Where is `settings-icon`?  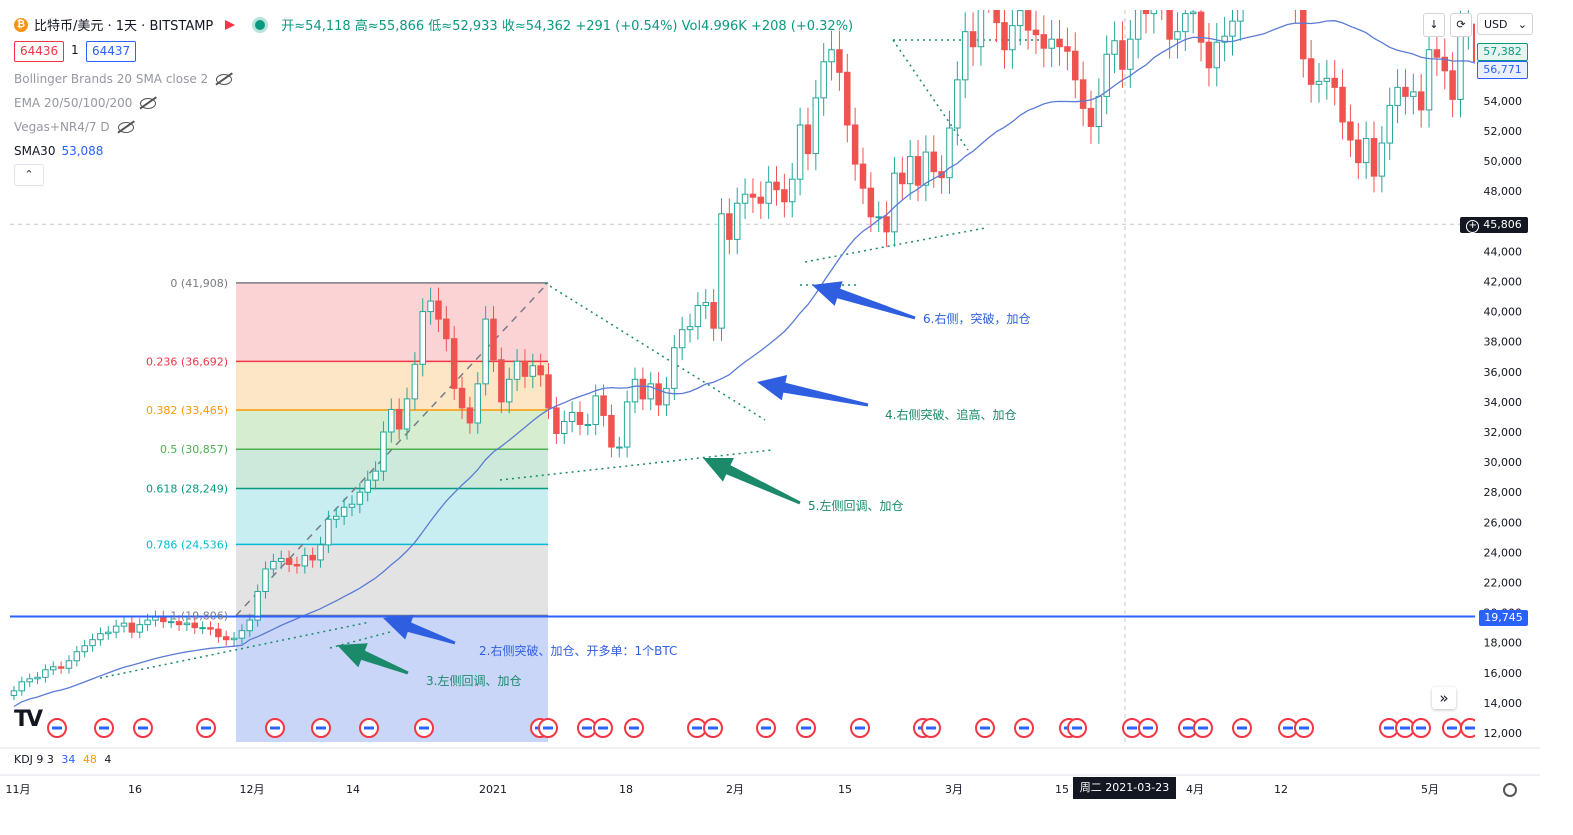
settings-icon is located at coordinates (1510, 790).